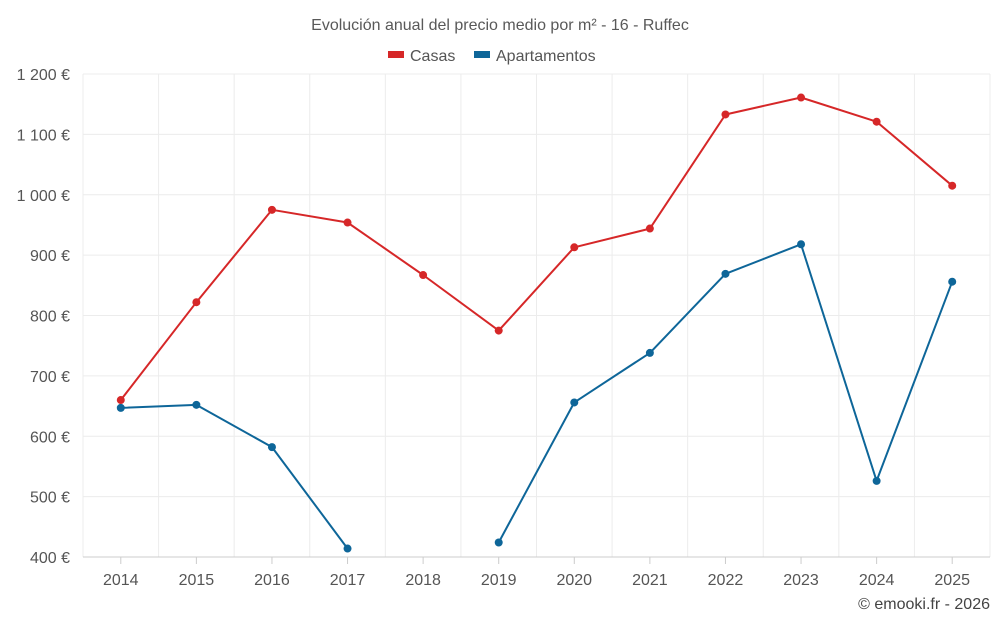 The image size is (1000, 625). What do you see at coordinates (649, 228) in the screenshot?
I see `data-point-casas-2021` at bounding box center [649, 228].